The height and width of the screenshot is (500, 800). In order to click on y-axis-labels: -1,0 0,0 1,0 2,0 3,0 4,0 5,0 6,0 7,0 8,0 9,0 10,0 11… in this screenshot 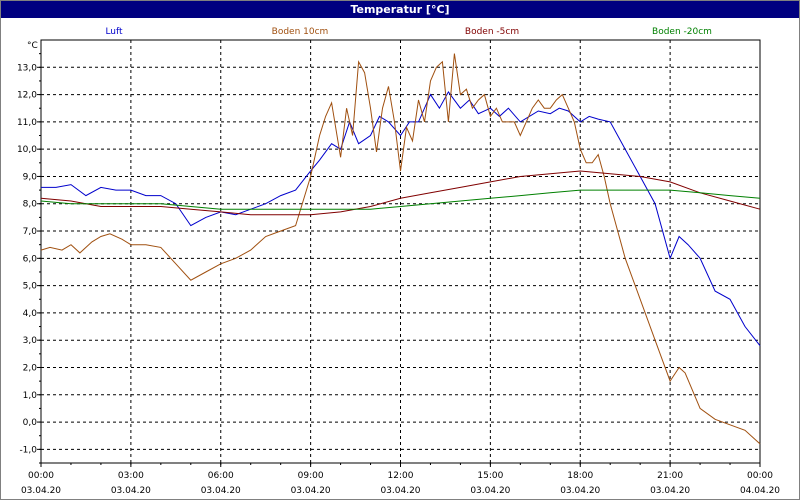, I will do `click(27, 259)`.